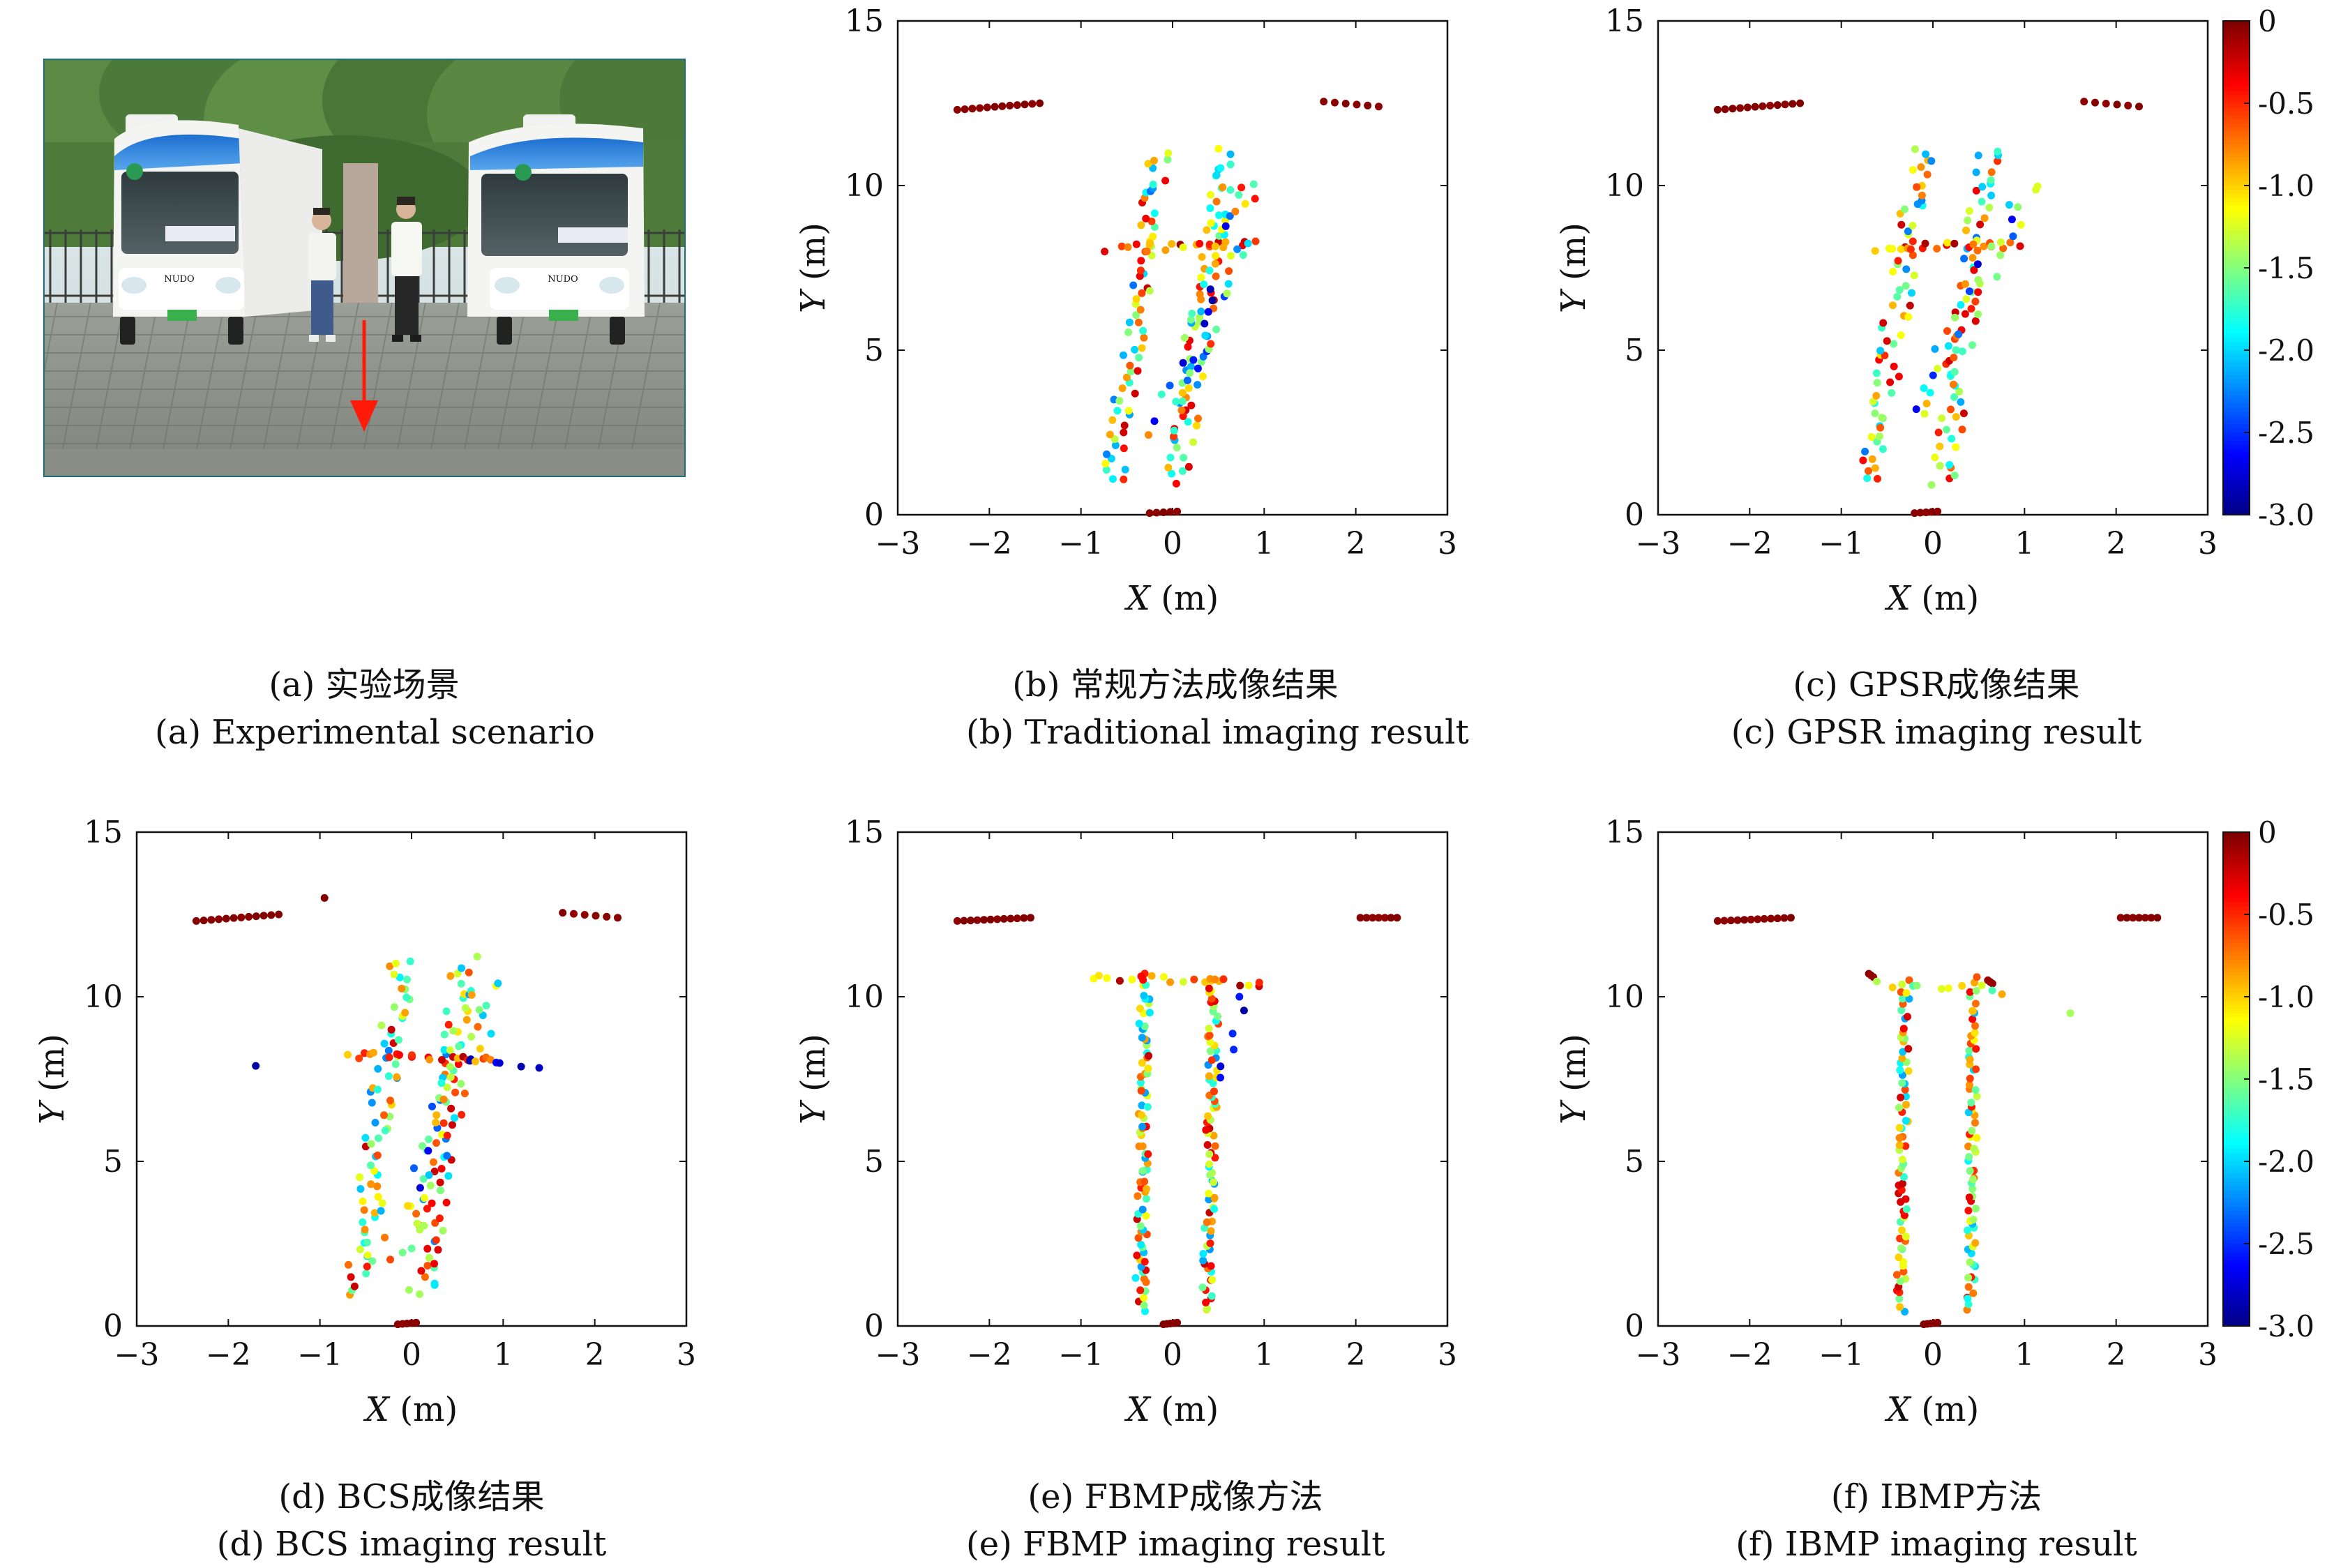  I want to click on colorbar: 0 -0.5 -1.0 -1.5 -2.0 -2.5 -3.0, so click(2268, 1079).